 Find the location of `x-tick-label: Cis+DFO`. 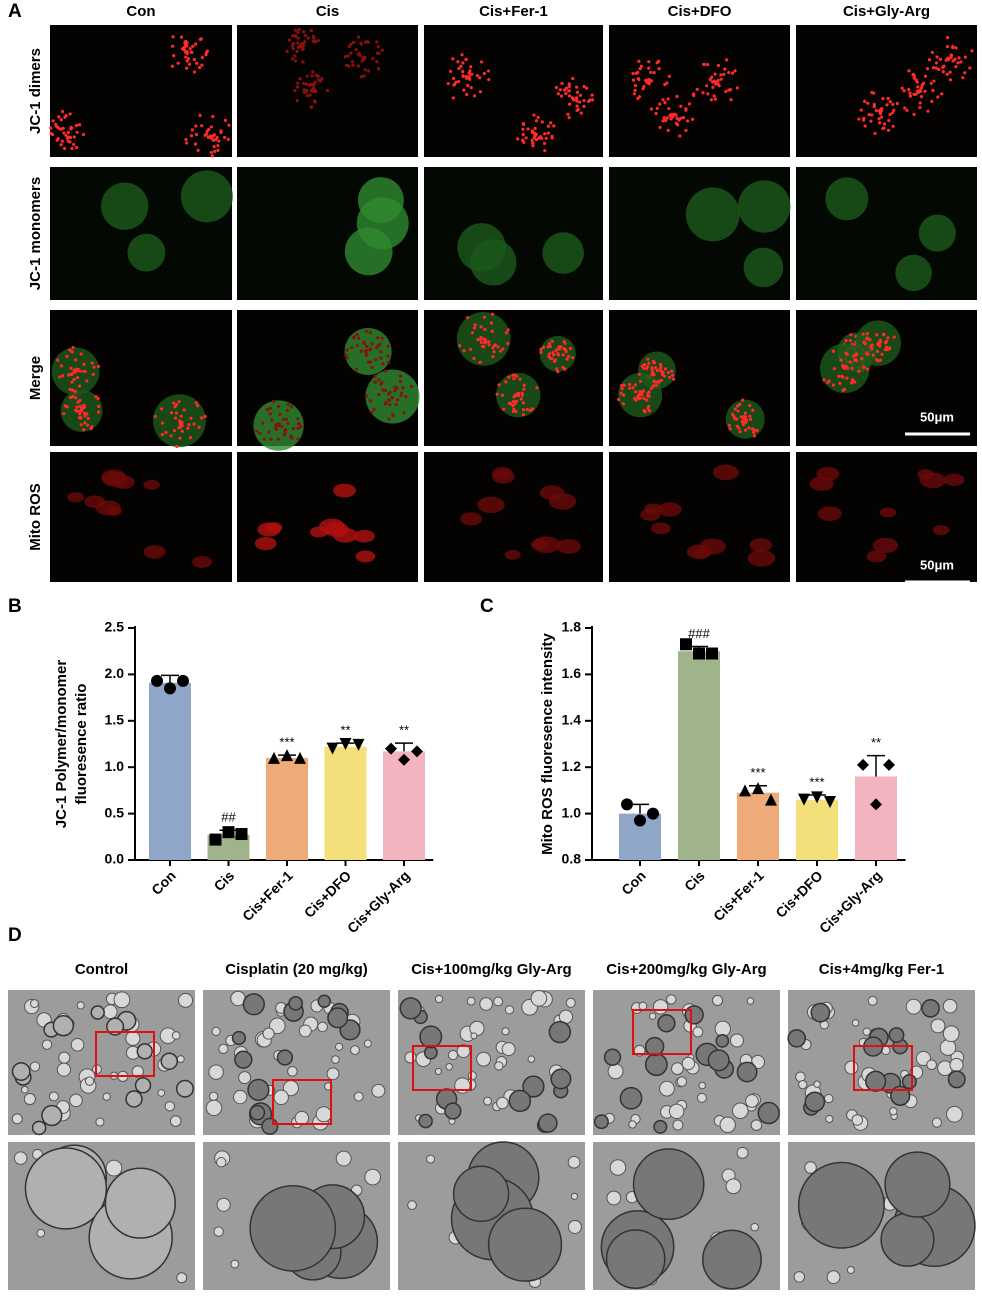

x-tick-label: Cis+DFO is located at coordinates (798, 893).